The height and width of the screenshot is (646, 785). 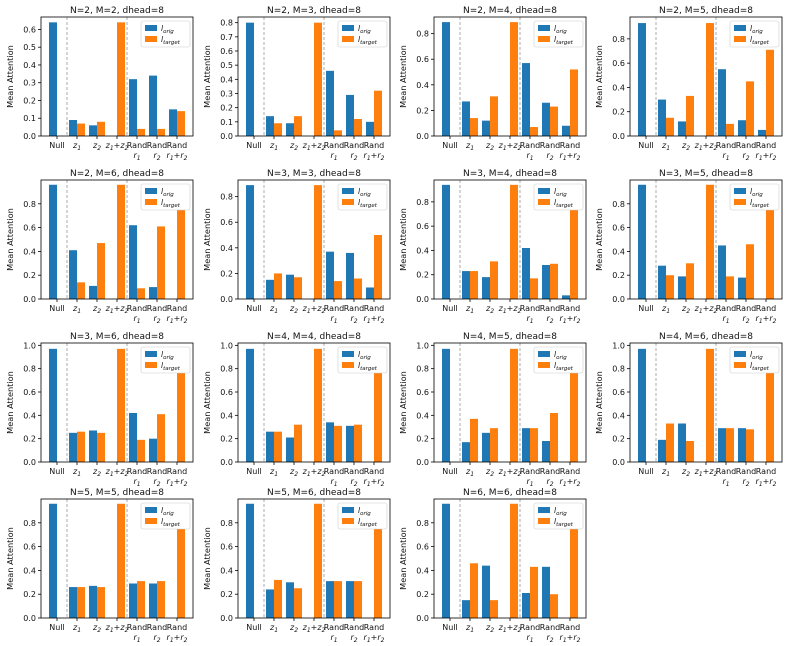 What do you see at coordinates (314, 174) in the screenshot?
I see `subplot-title: N=3, M=3, dhead=8` at bounding box center [314, 174].